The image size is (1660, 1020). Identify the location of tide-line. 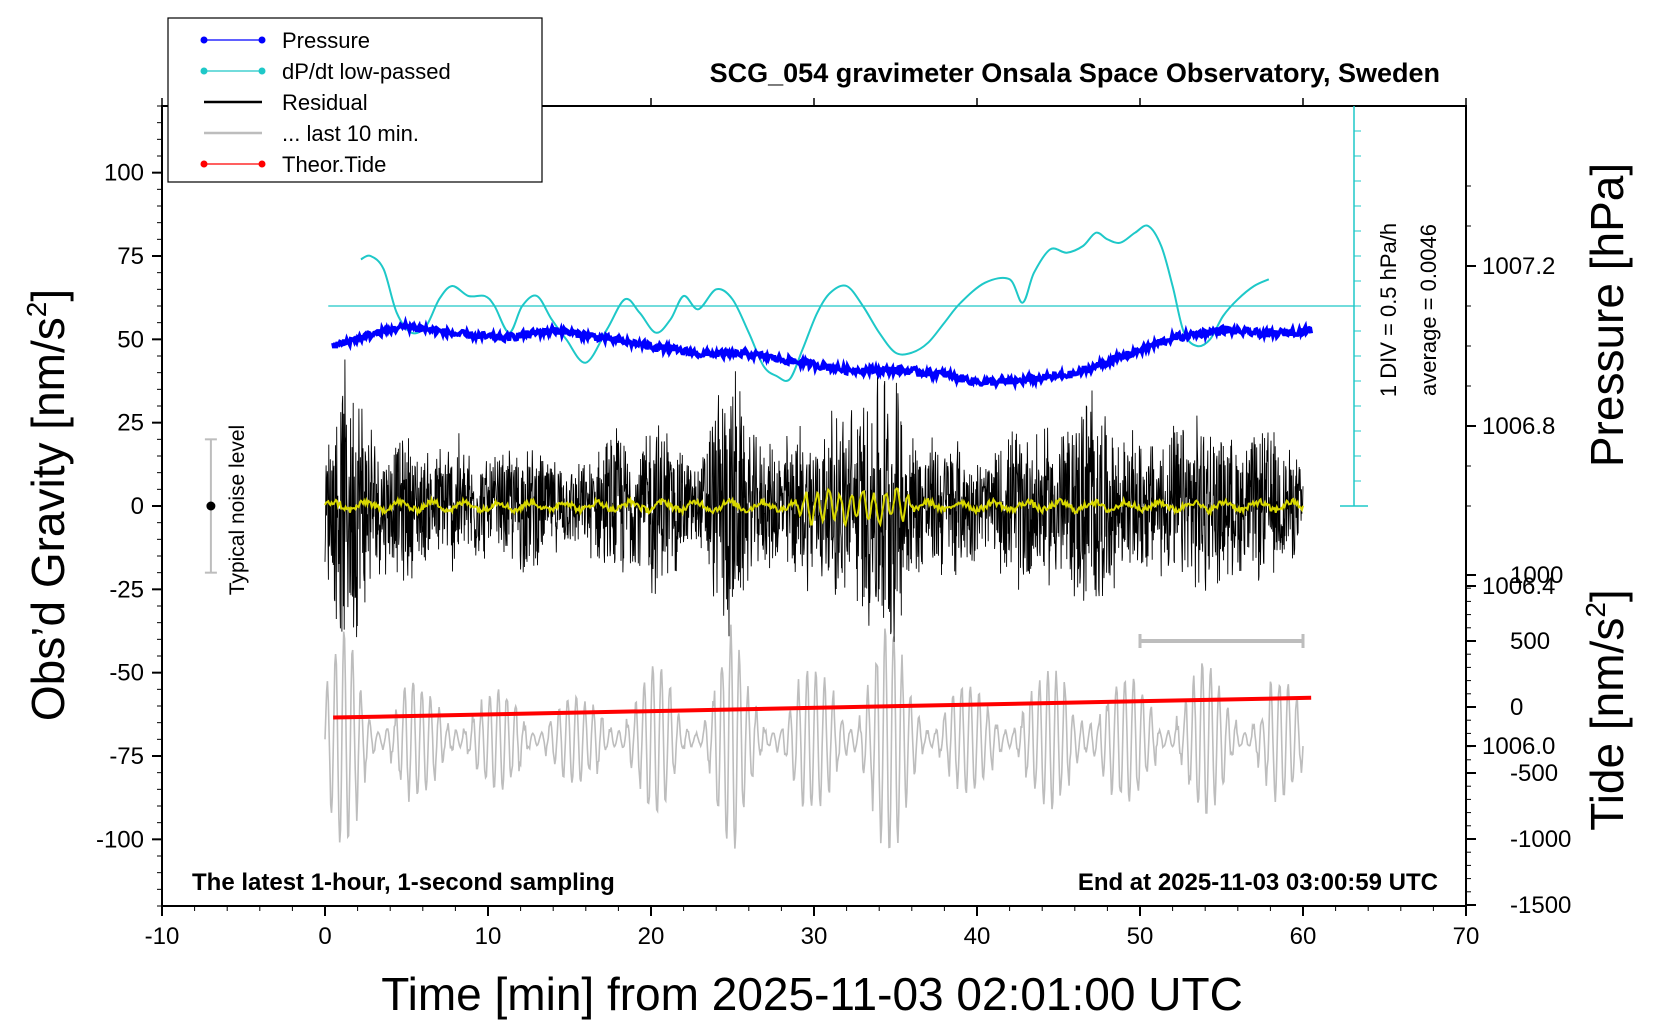
(822, 707).